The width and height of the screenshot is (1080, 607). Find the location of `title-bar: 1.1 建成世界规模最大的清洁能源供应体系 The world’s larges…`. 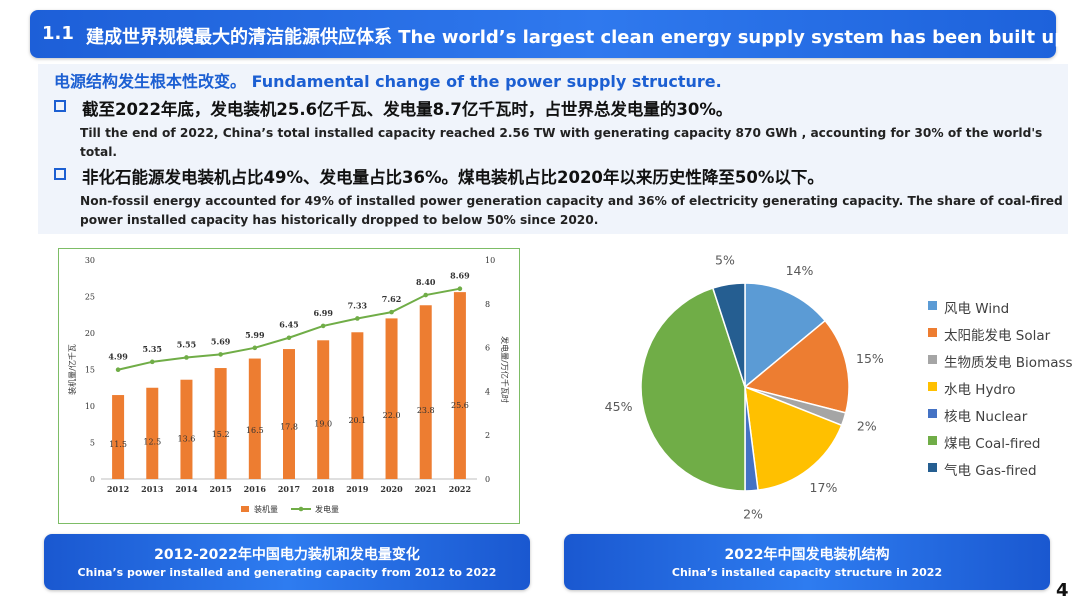

title-bar: 1.1 建成世界规模最大的清洁能源供应体系 The world’s larges… is located at coordinates (548, 34).